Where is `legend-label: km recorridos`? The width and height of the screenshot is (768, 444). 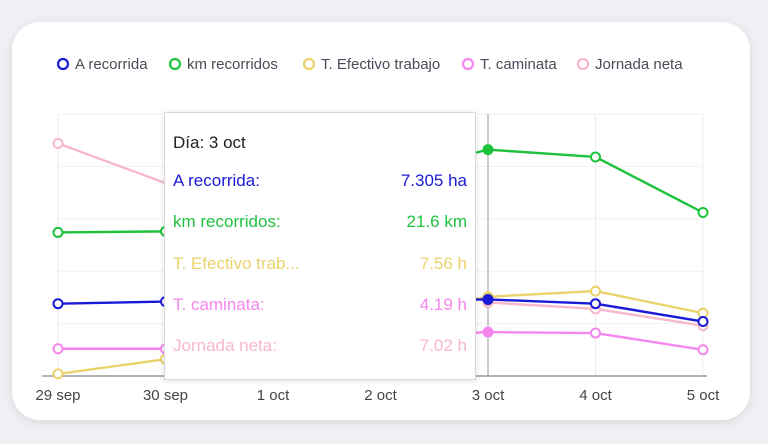
legend-label: km recorridos is located at coordinates (232, 64).